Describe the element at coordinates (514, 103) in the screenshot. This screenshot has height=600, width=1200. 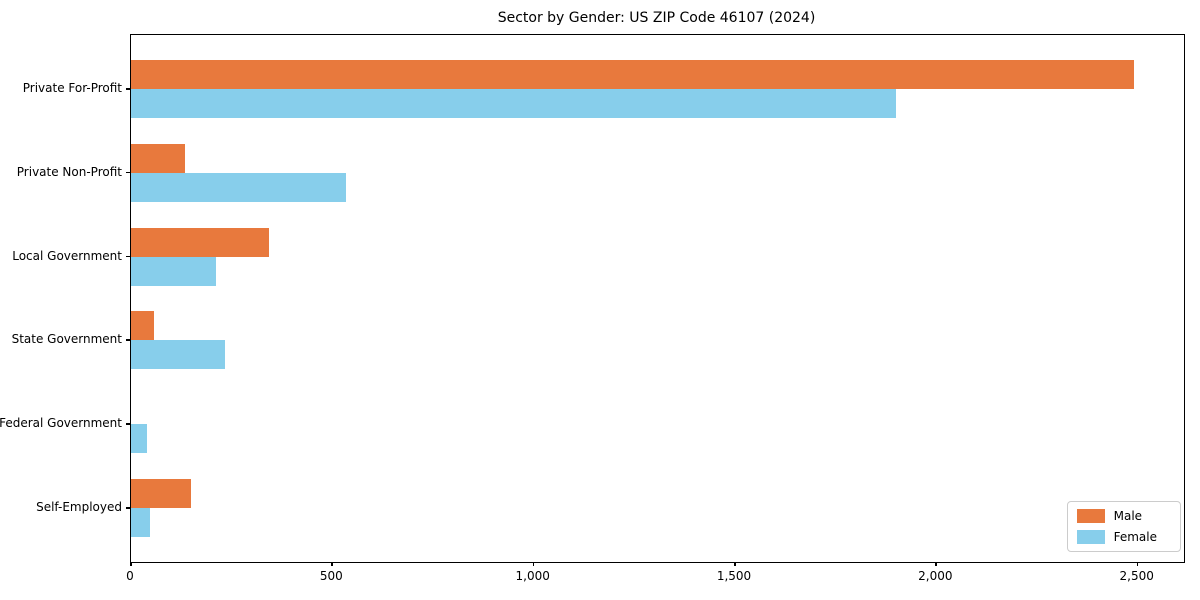
I see `bar-female-private-for-profit` at that location.